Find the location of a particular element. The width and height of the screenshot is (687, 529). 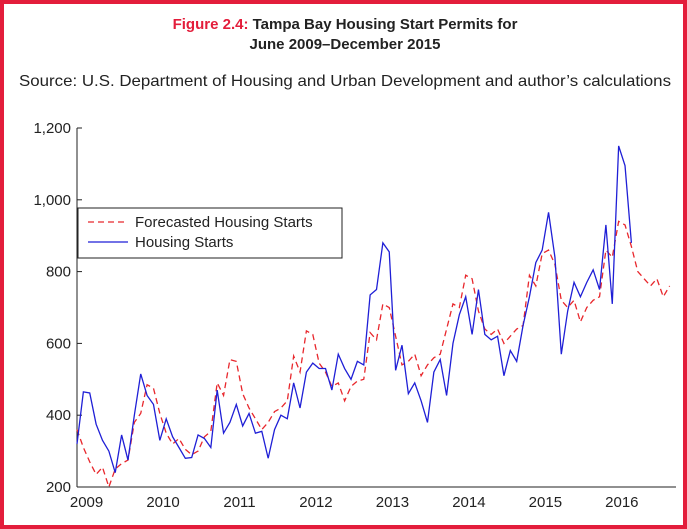

x-tick-label: 2012 is located at coordinates (315, 502).